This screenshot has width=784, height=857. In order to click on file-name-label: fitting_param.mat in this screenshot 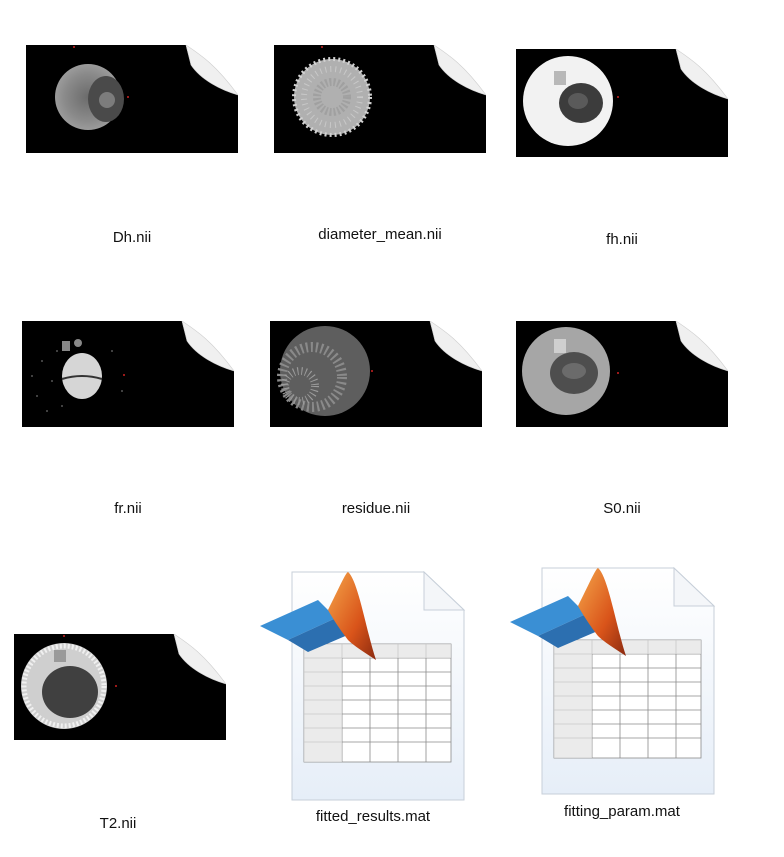, I will do `click(622, 811)`.